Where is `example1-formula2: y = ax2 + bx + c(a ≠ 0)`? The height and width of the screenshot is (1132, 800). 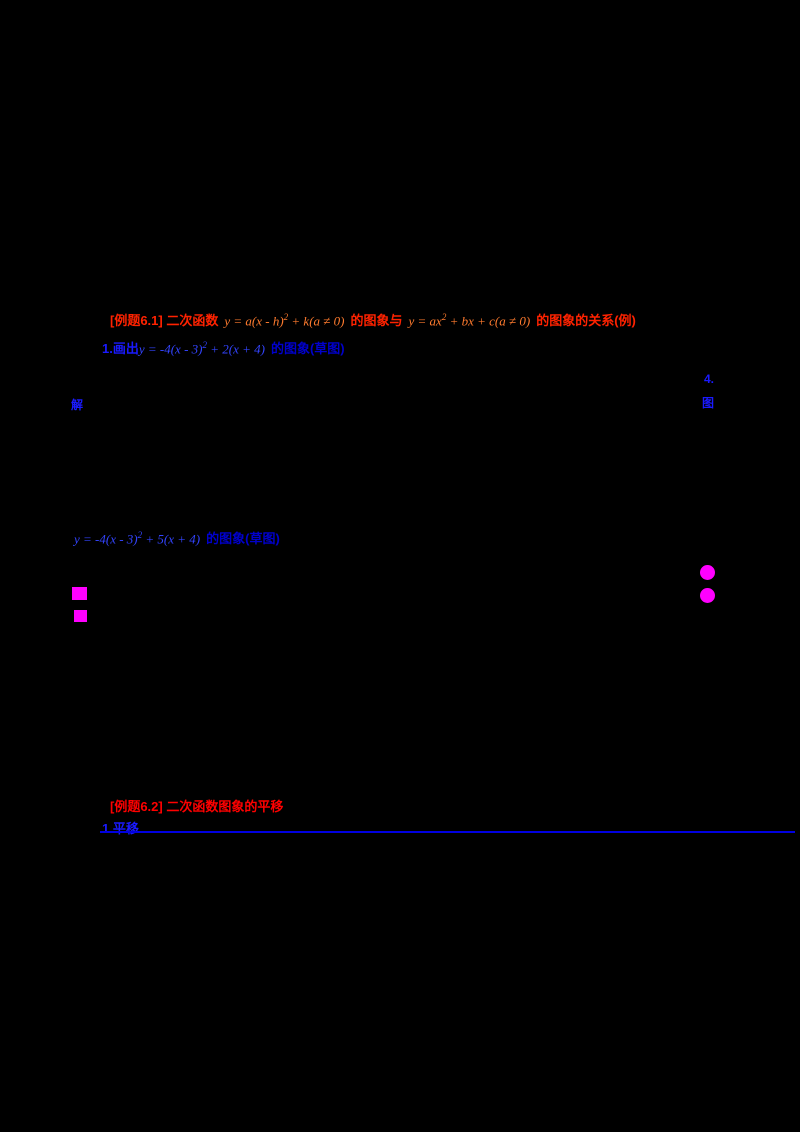 example1-formula2: y = ax2 + bx + c(a ≠ 0) is located at coordinates (470, 320).